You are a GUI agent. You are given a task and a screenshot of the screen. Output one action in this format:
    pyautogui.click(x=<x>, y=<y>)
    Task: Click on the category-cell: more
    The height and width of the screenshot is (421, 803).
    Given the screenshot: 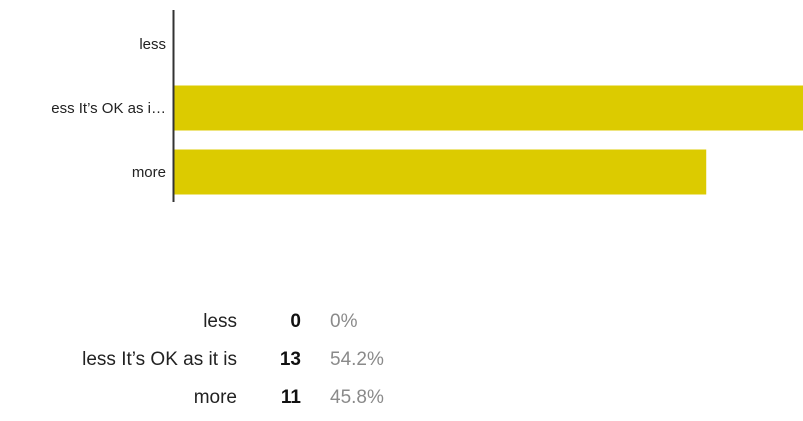 What is the action you would take?
    pyautogui.click(x=215, y=397)
    